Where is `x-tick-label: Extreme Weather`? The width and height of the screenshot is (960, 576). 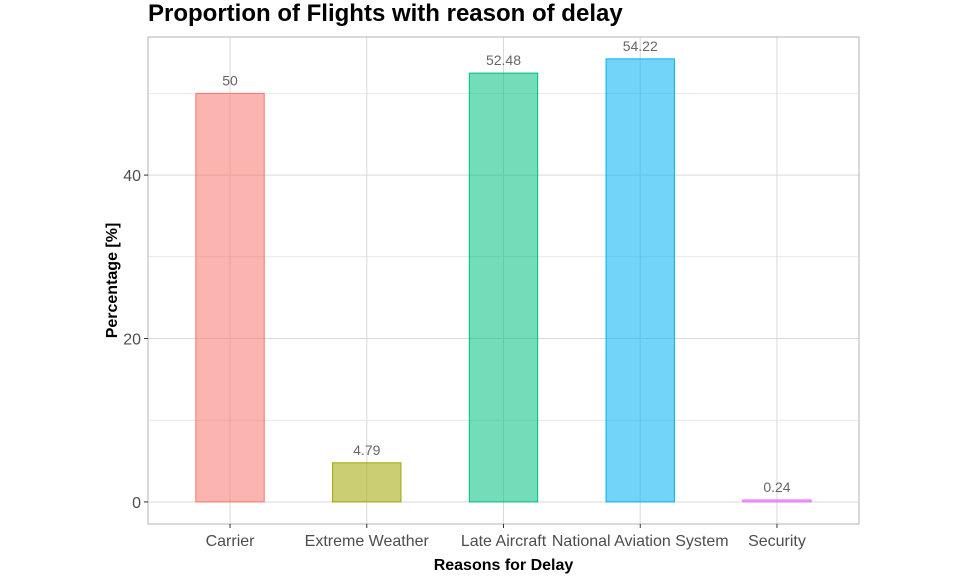 x-tick-label: Extreme Weather is located at coordinates (367, 541).